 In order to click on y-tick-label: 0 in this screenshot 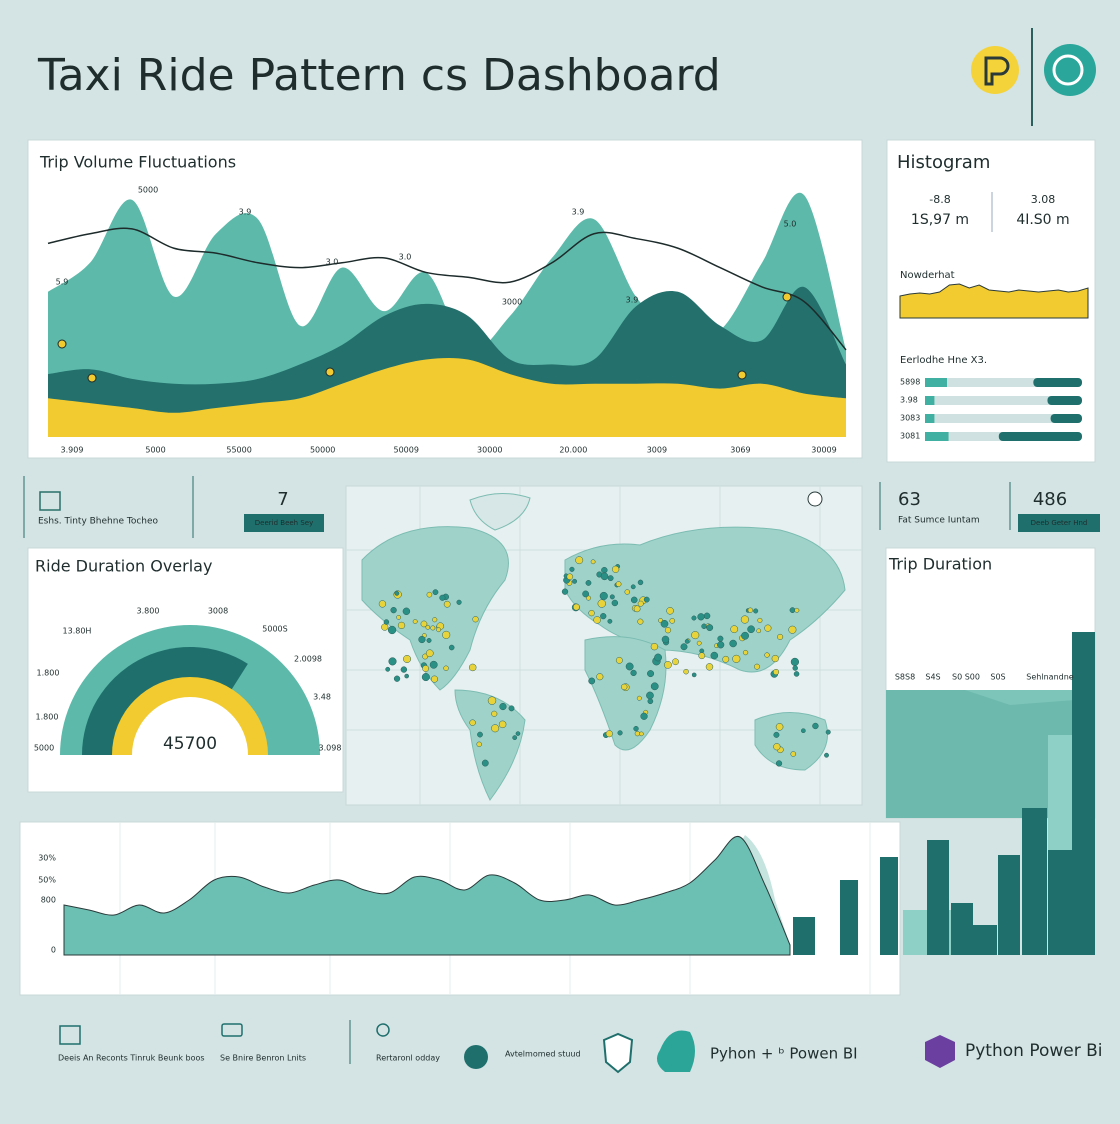, I will do `click(53, 950)`.